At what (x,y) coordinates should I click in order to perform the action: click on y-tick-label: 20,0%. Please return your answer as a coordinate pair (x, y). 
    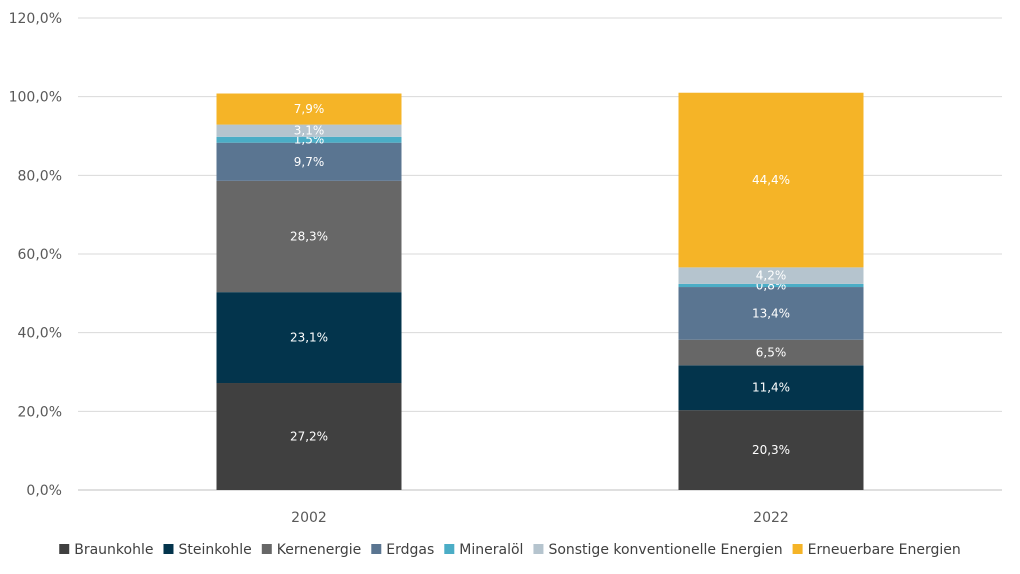
    Looking at the image, I should click on (40, 412).